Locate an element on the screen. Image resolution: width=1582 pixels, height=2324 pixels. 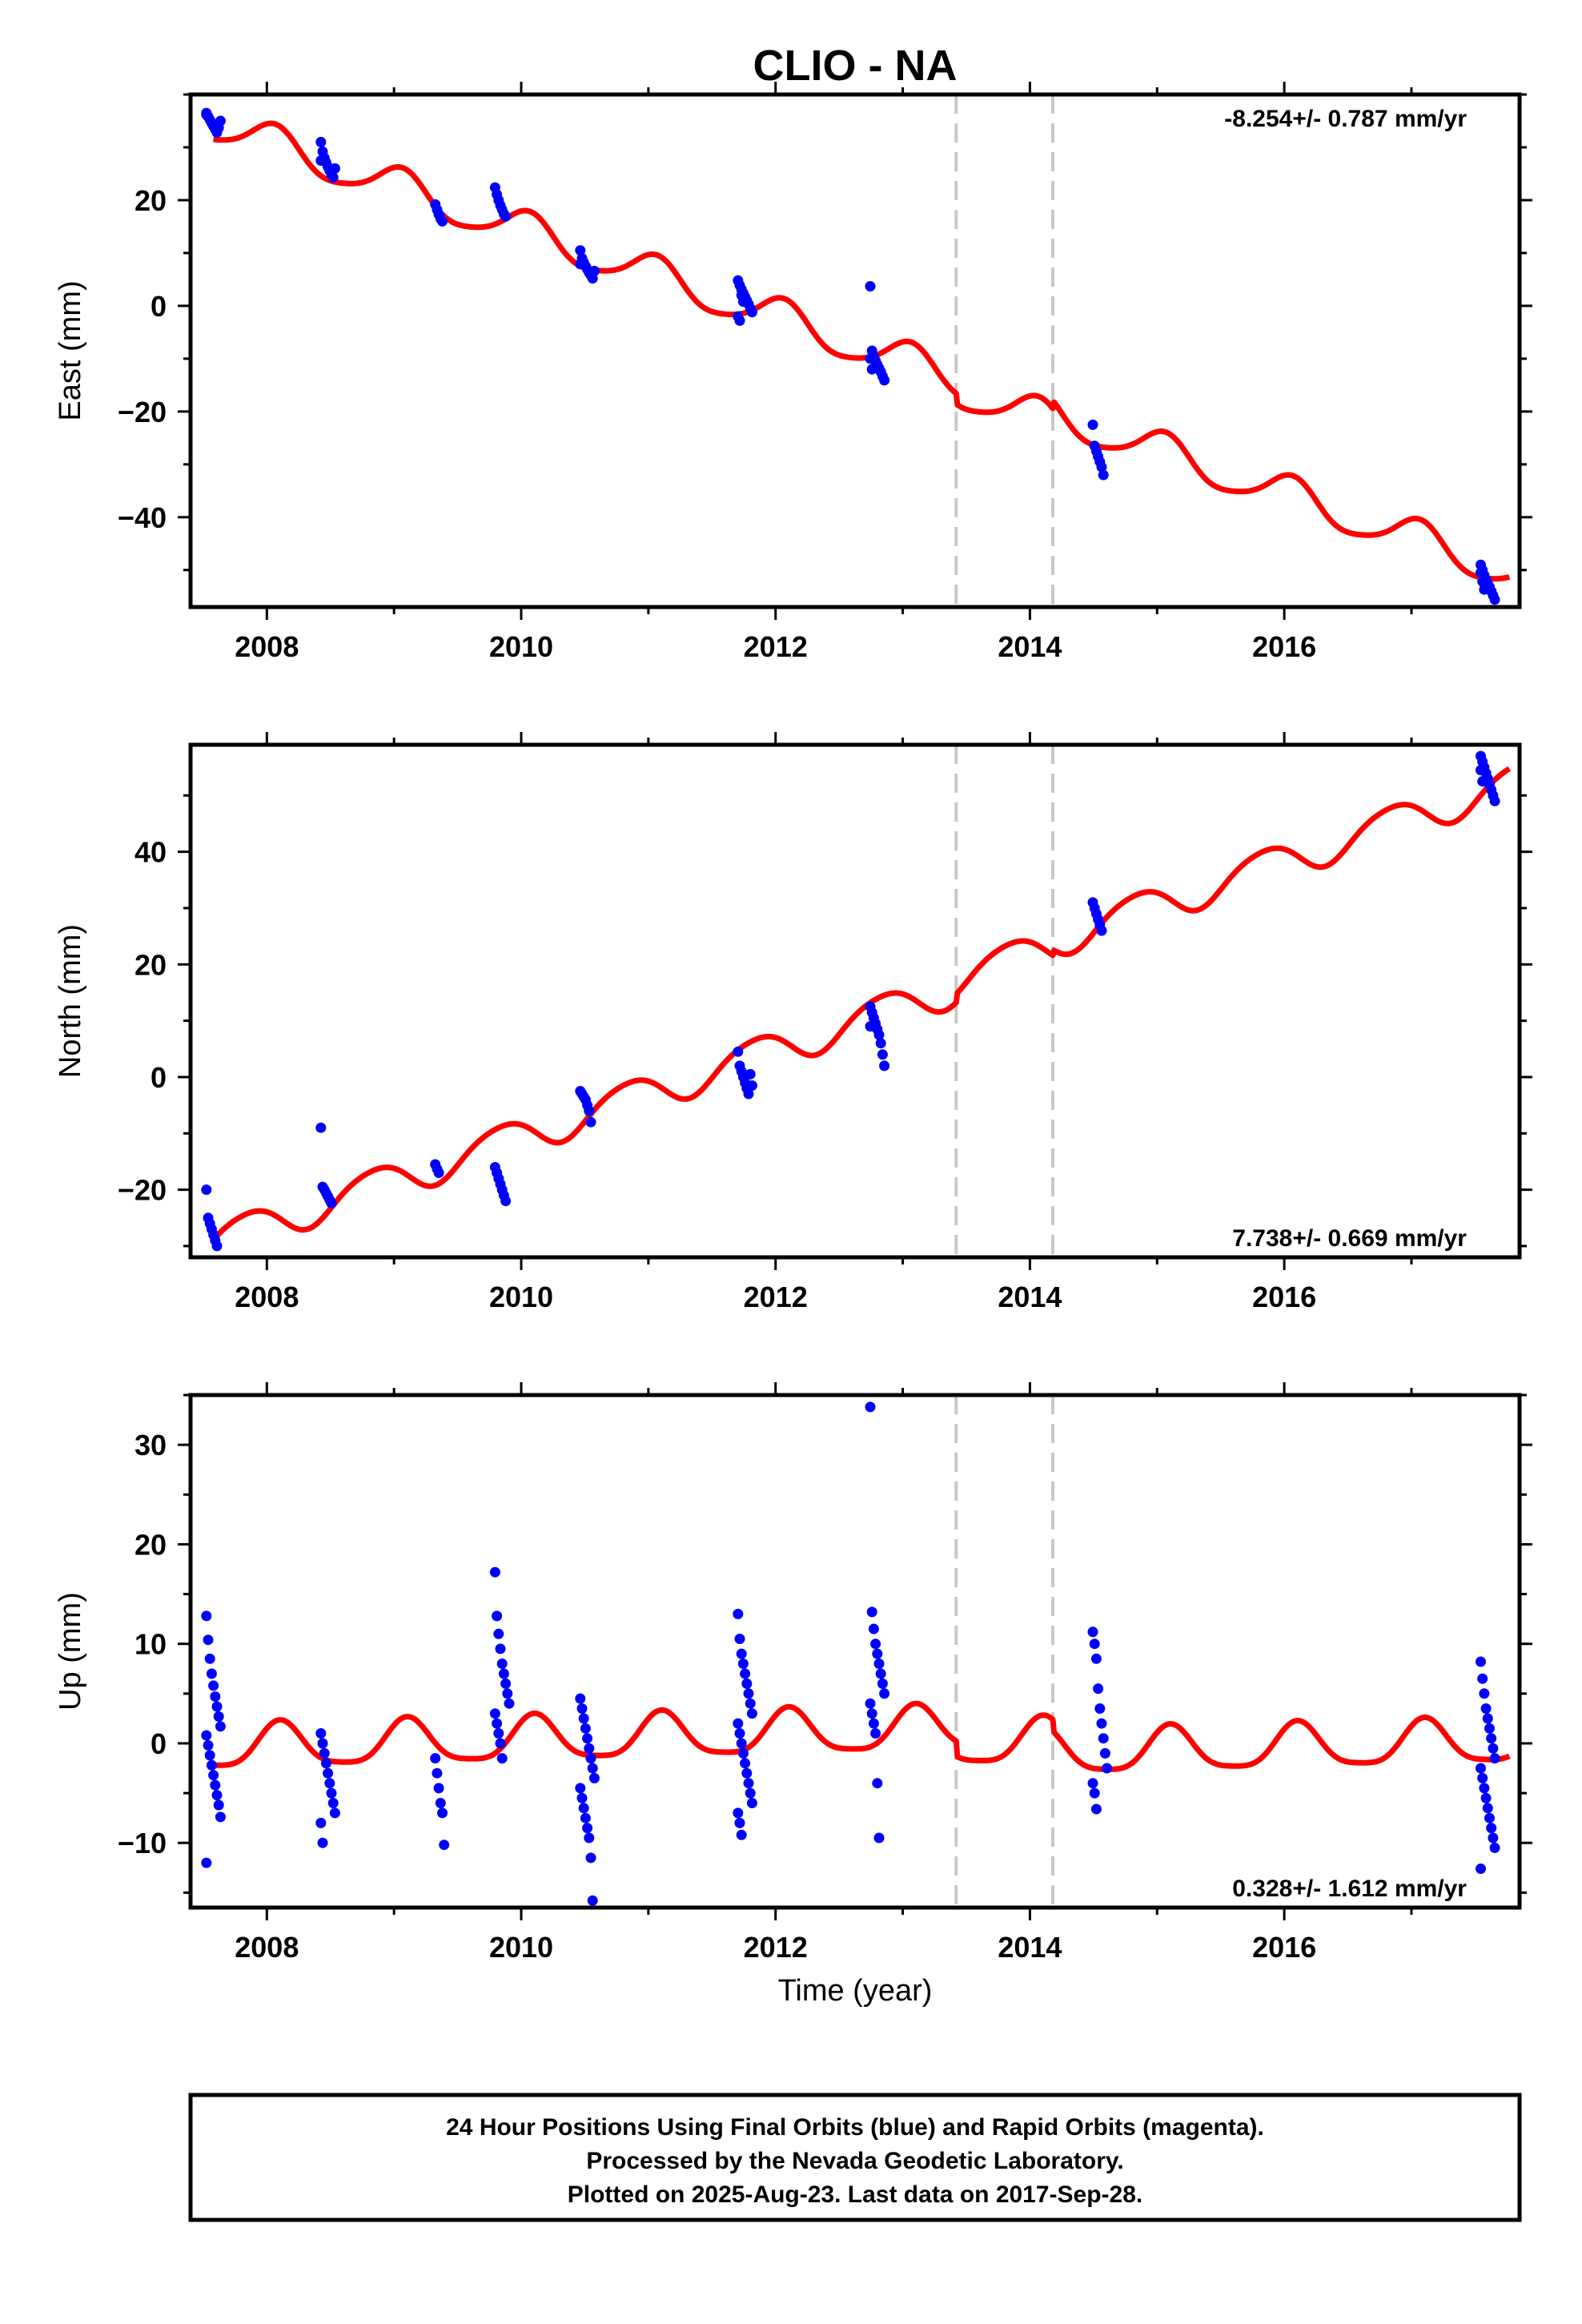
up-y-axis-label: Up (mm) is located at coordinates (70, 1651).